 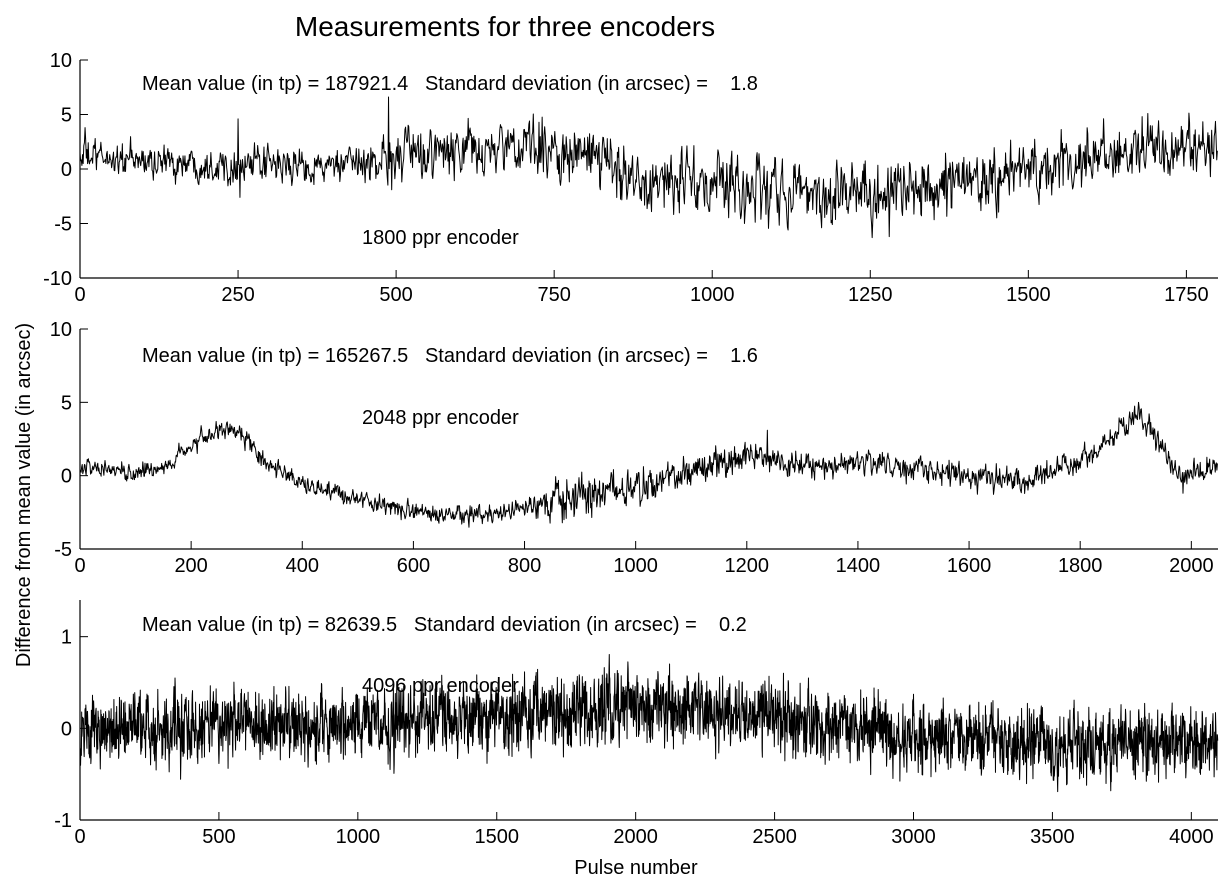 What do you see at coordinates (66, 638) in the screenshot?
I see `y-tick-label: 1` at bounding box center [66, 638].